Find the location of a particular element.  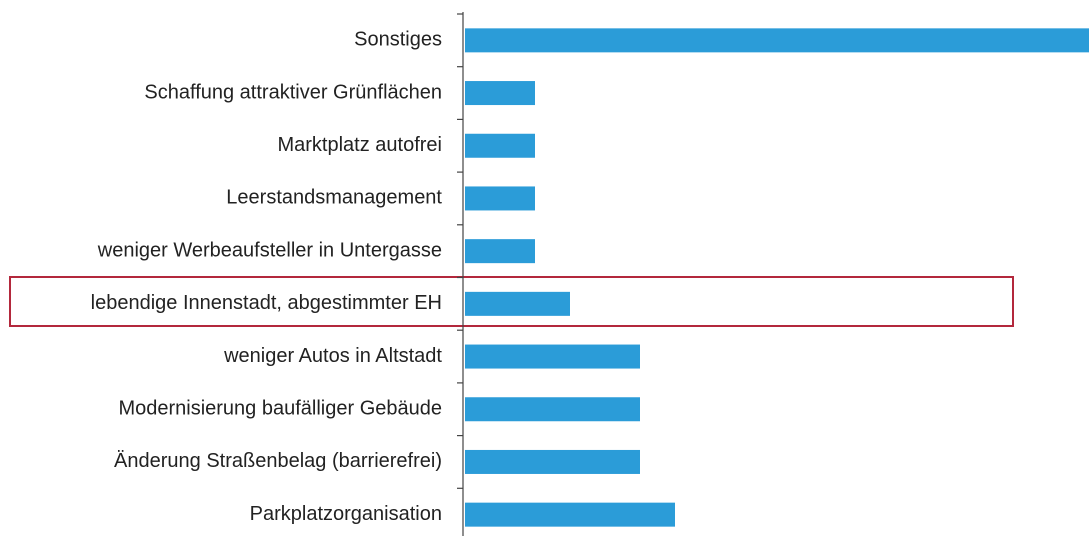

category-label: Parkplatzorganisation is located at coordinates (346, 514).